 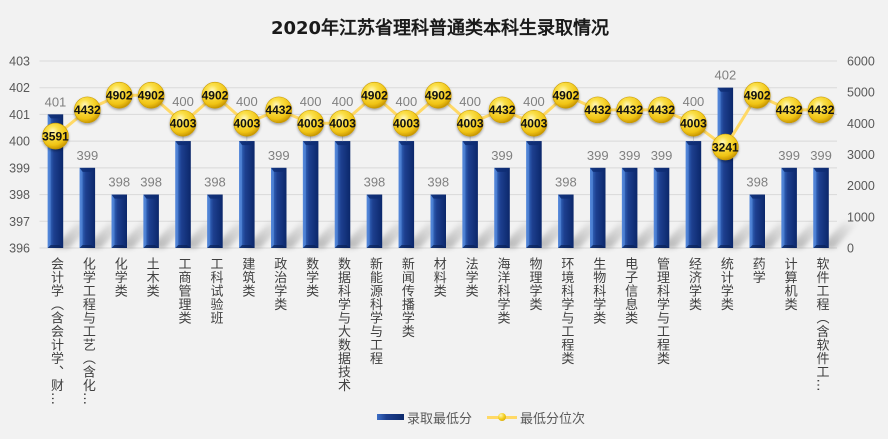 What do you see at coordinates (390, 417) in the screenshot?
I see `legend-bar-swatch-icon` at bounding box center [390, 417].